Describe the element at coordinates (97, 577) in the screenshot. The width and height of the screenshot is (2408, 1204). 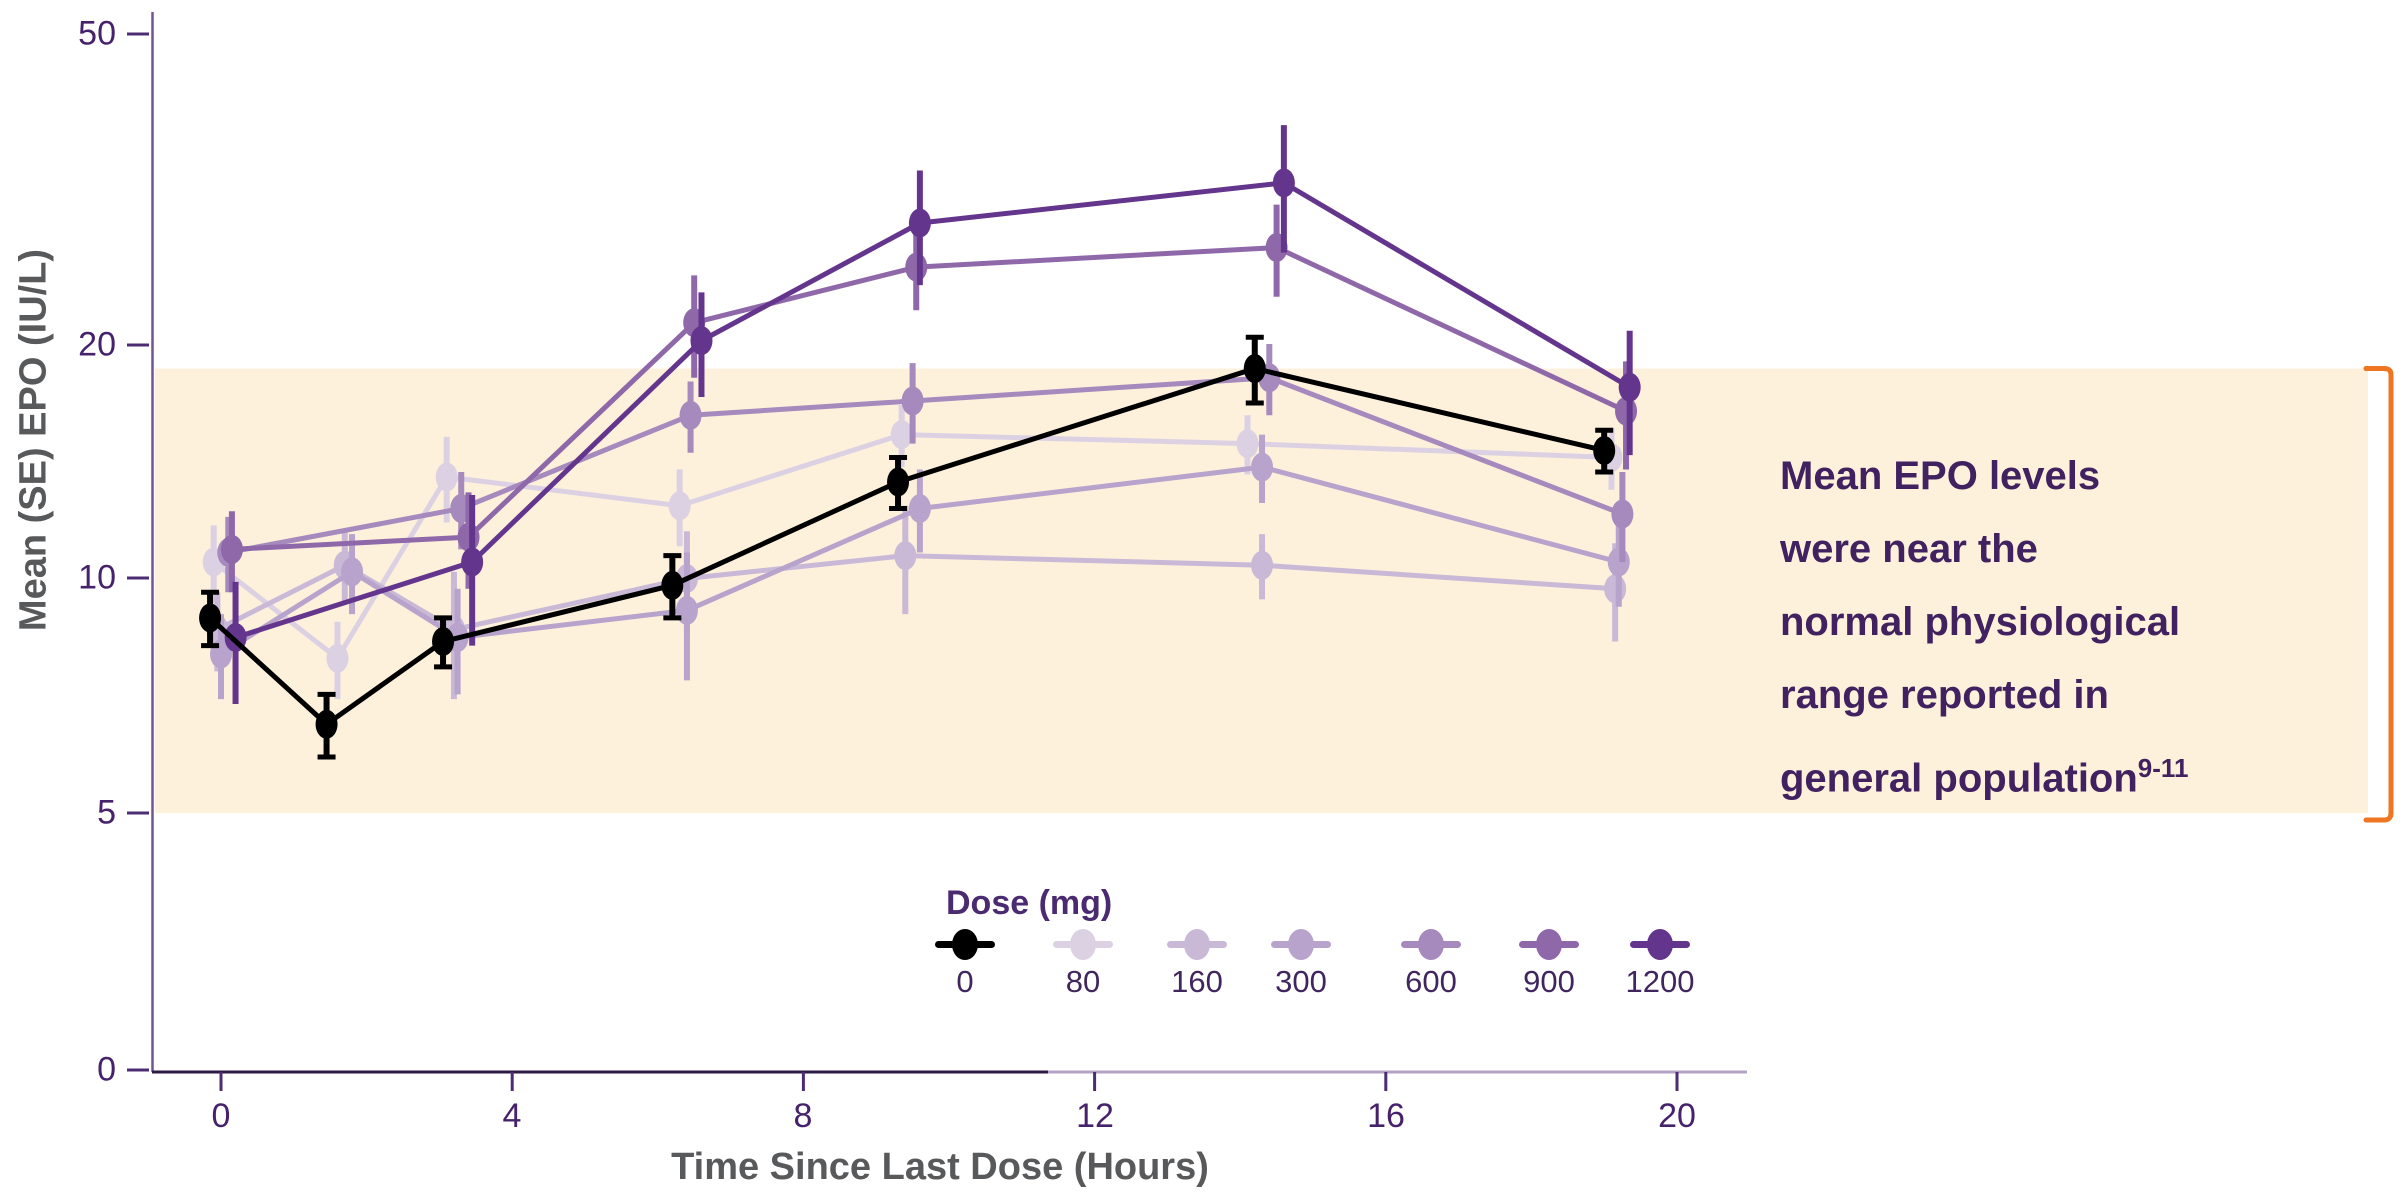
I see `y-tick-10: 10` at that location.